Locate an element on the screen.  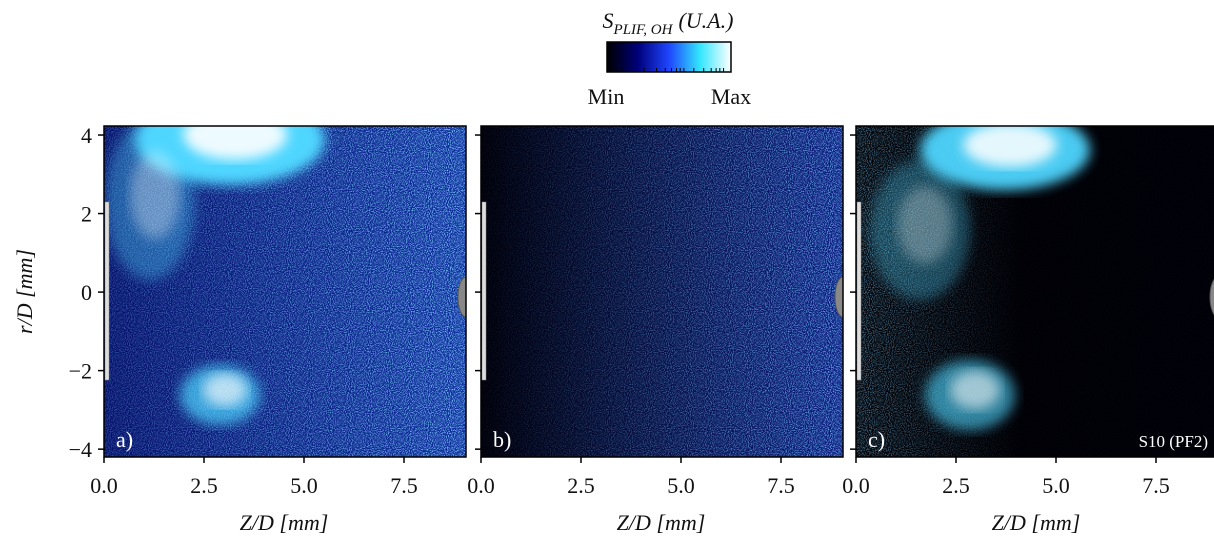
colorbar: SPLIF, OH (U.A.) Min Max is located at coordinates (670, 58).